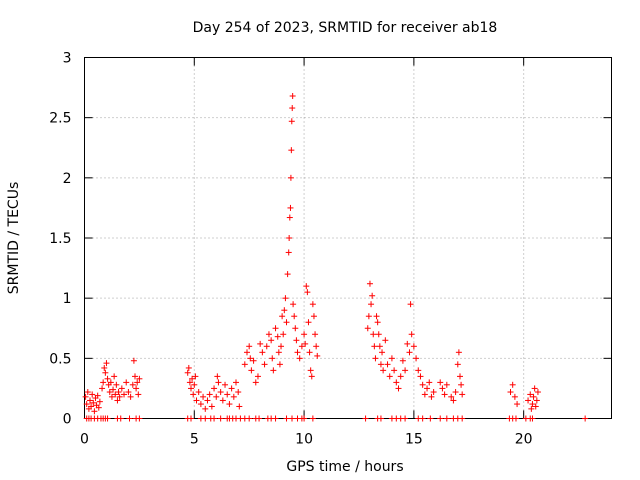  I want to click on y-tick-label: 2.5, so click(60, 119).